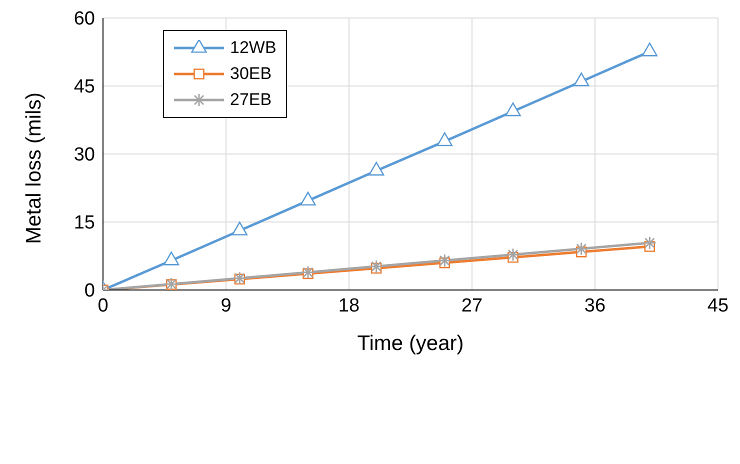 This screenshot has height=464, width=740. Describe the element at coordinates (349, 305) in the screenshot. I see `x-tick-label: 18` at that location.